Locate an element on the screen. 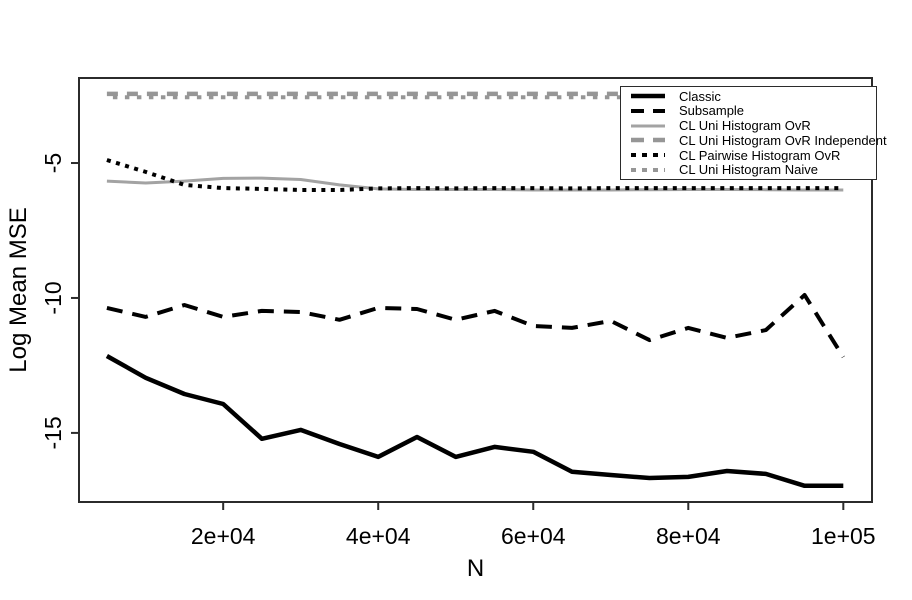 This screenshot has width=912, height=600. legend-item-cl-uni-histogram-ovr: CL Uni Histogram OvR is located at coordinates (748, 125).